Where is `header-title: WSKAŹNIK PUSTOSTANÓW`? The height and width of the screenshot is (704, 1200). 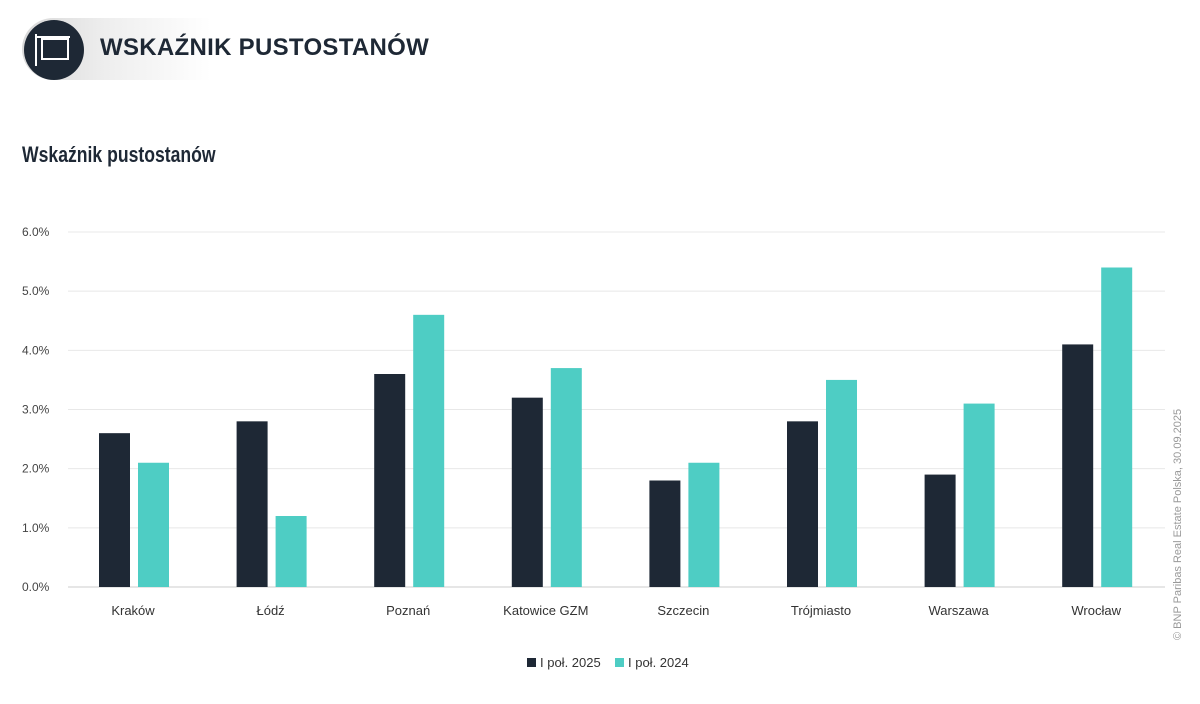
header-title: WSKAŹNIK PUSTOSTANÓW is located at coordinates (265, 47).